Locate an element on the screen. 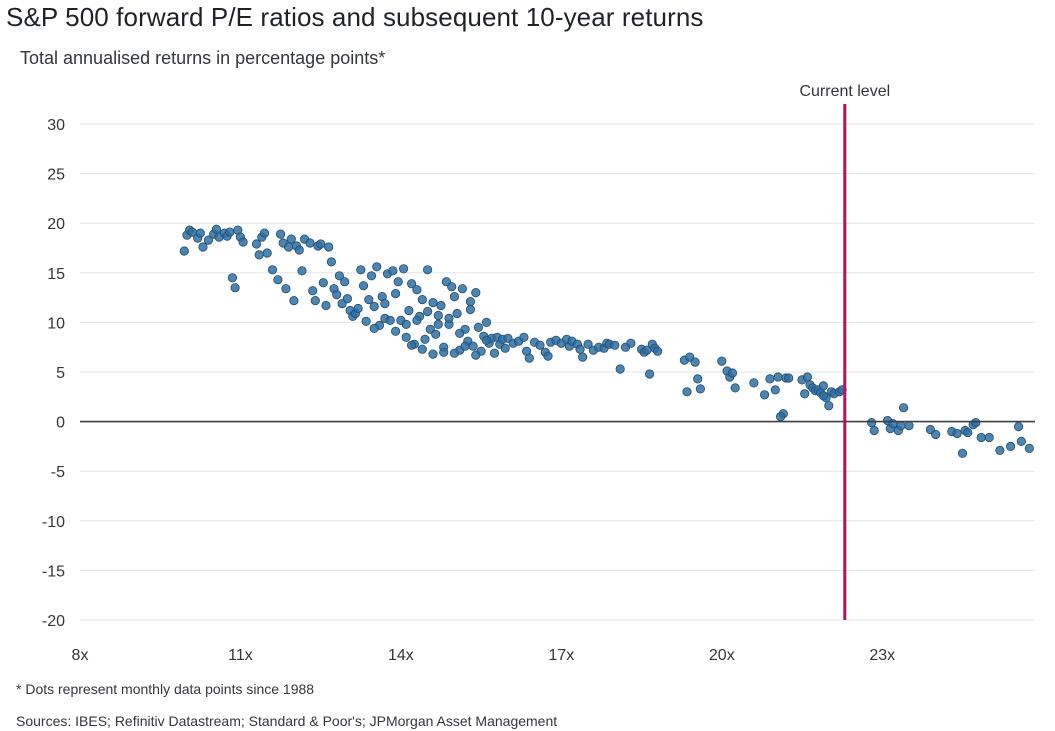 Image resolution: width=1055 pixels, height=731 pixels. x-tick-label: 11x is located at coordinates (240, 655).